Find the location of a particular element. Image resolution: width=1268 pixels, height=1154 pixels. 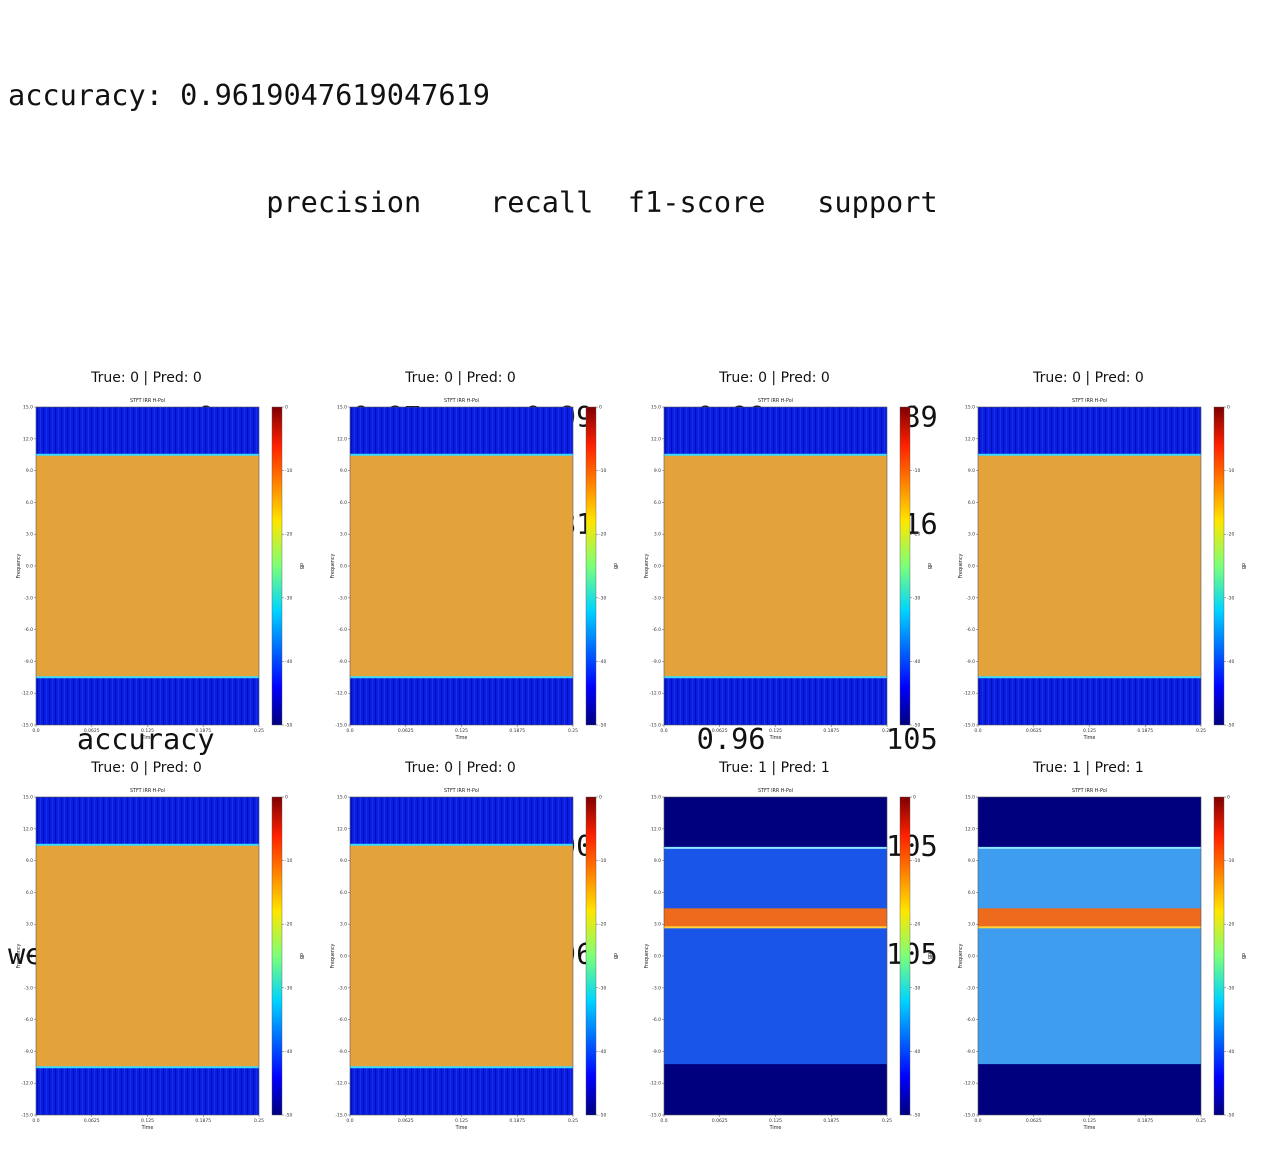

colorbar is located at coordinates (1219, 956).